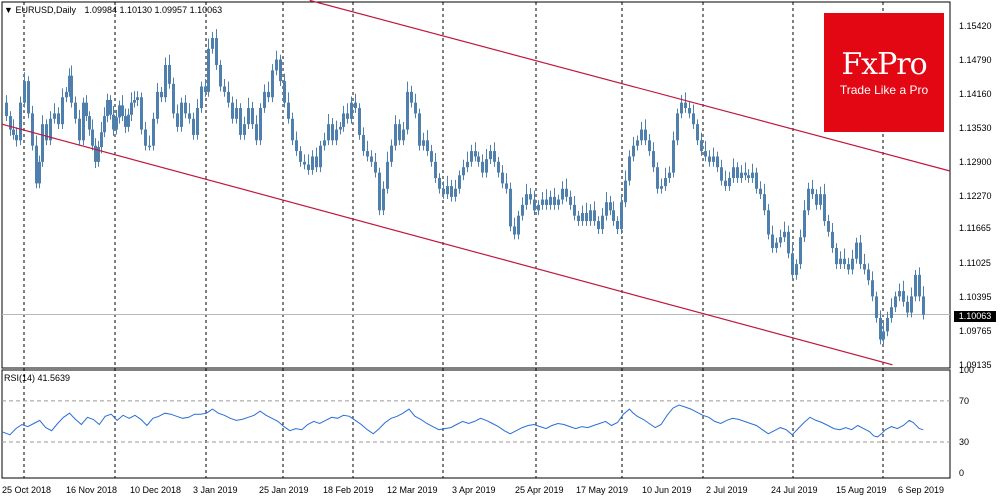  I want to click on logo-tagline: Trade Like a Pro, so click(884, 90).